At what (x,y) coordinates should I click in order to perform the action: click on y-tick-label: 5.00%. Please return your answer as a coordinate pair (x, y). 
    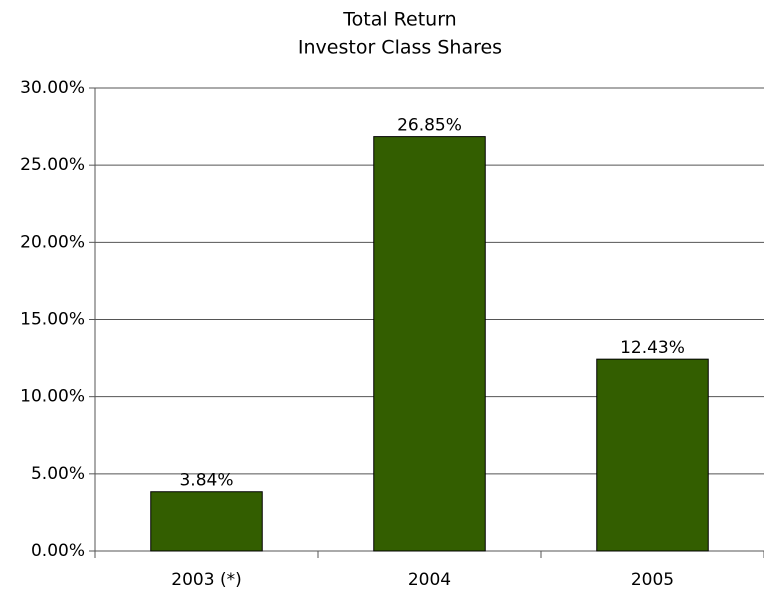
    Looking at the image, I should click on (58, 474).